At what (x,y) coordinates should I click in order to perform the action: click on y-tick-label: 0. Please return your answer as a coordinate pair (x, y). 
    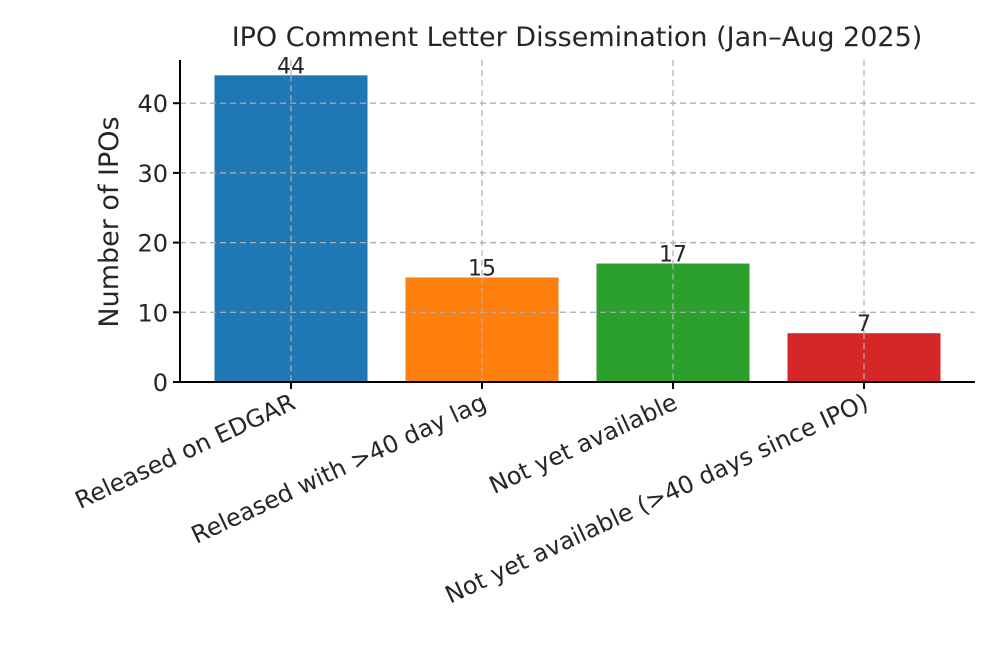
    Looking at the image, I should click on (160, 383).